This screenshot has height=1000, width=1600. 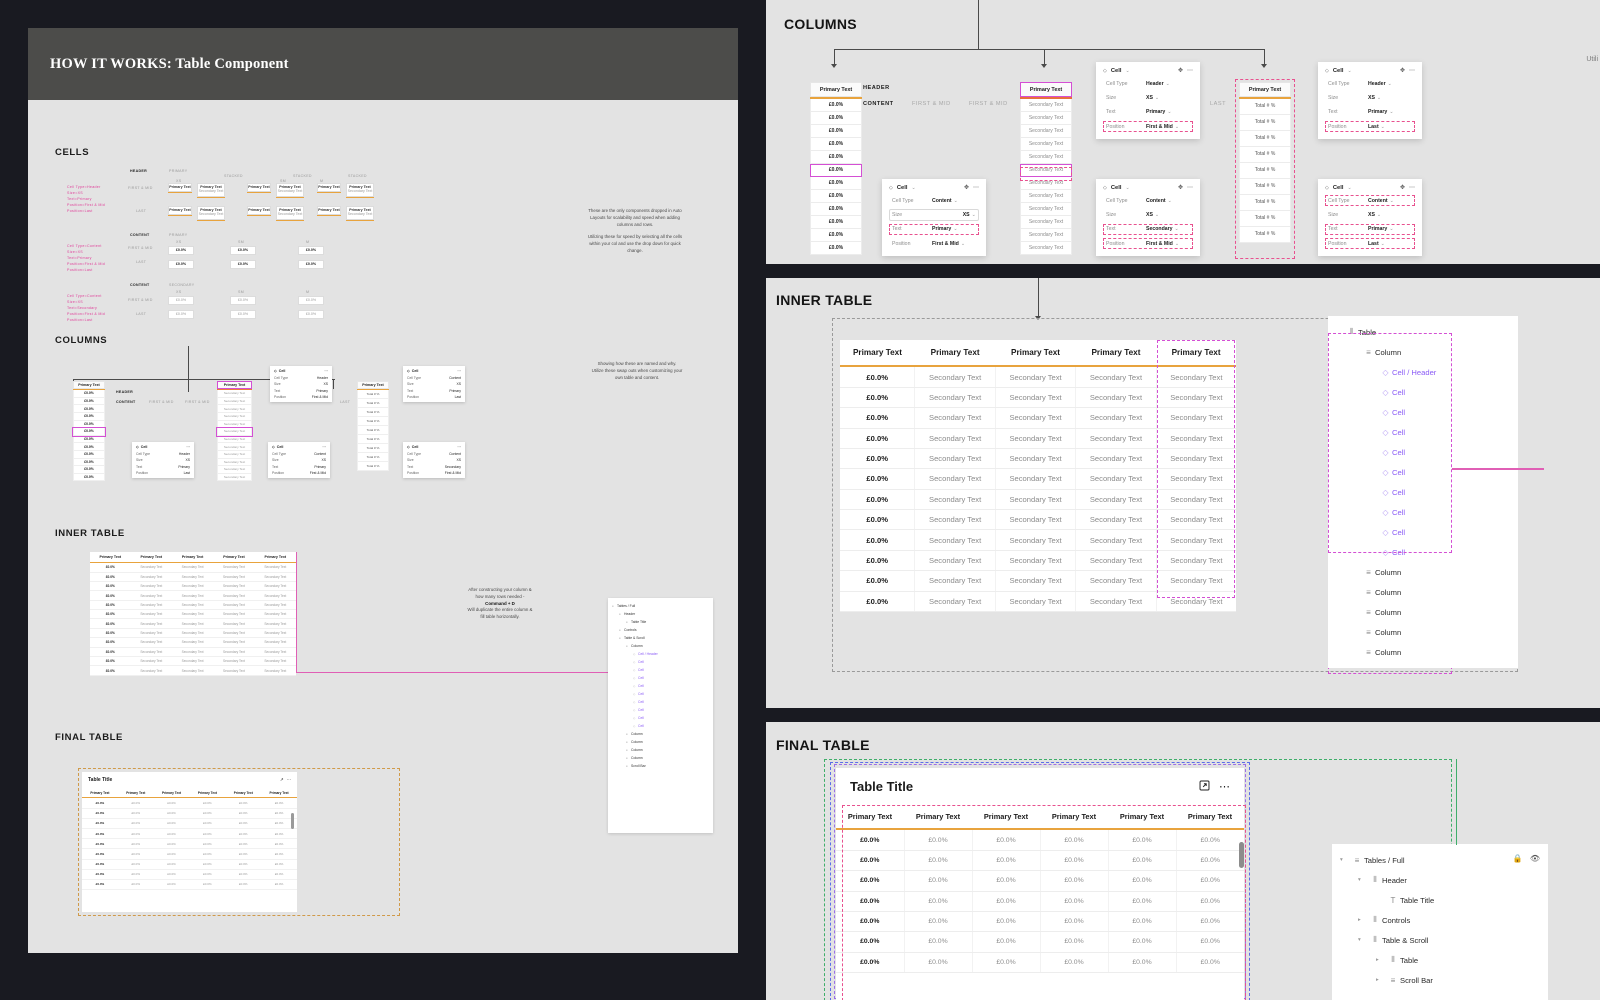 What do you see at coordinates (1370, 83) in the screenshot?
I see `cell-property-row: Cell Type Header ⌄` at bounding box center [1370, 83].